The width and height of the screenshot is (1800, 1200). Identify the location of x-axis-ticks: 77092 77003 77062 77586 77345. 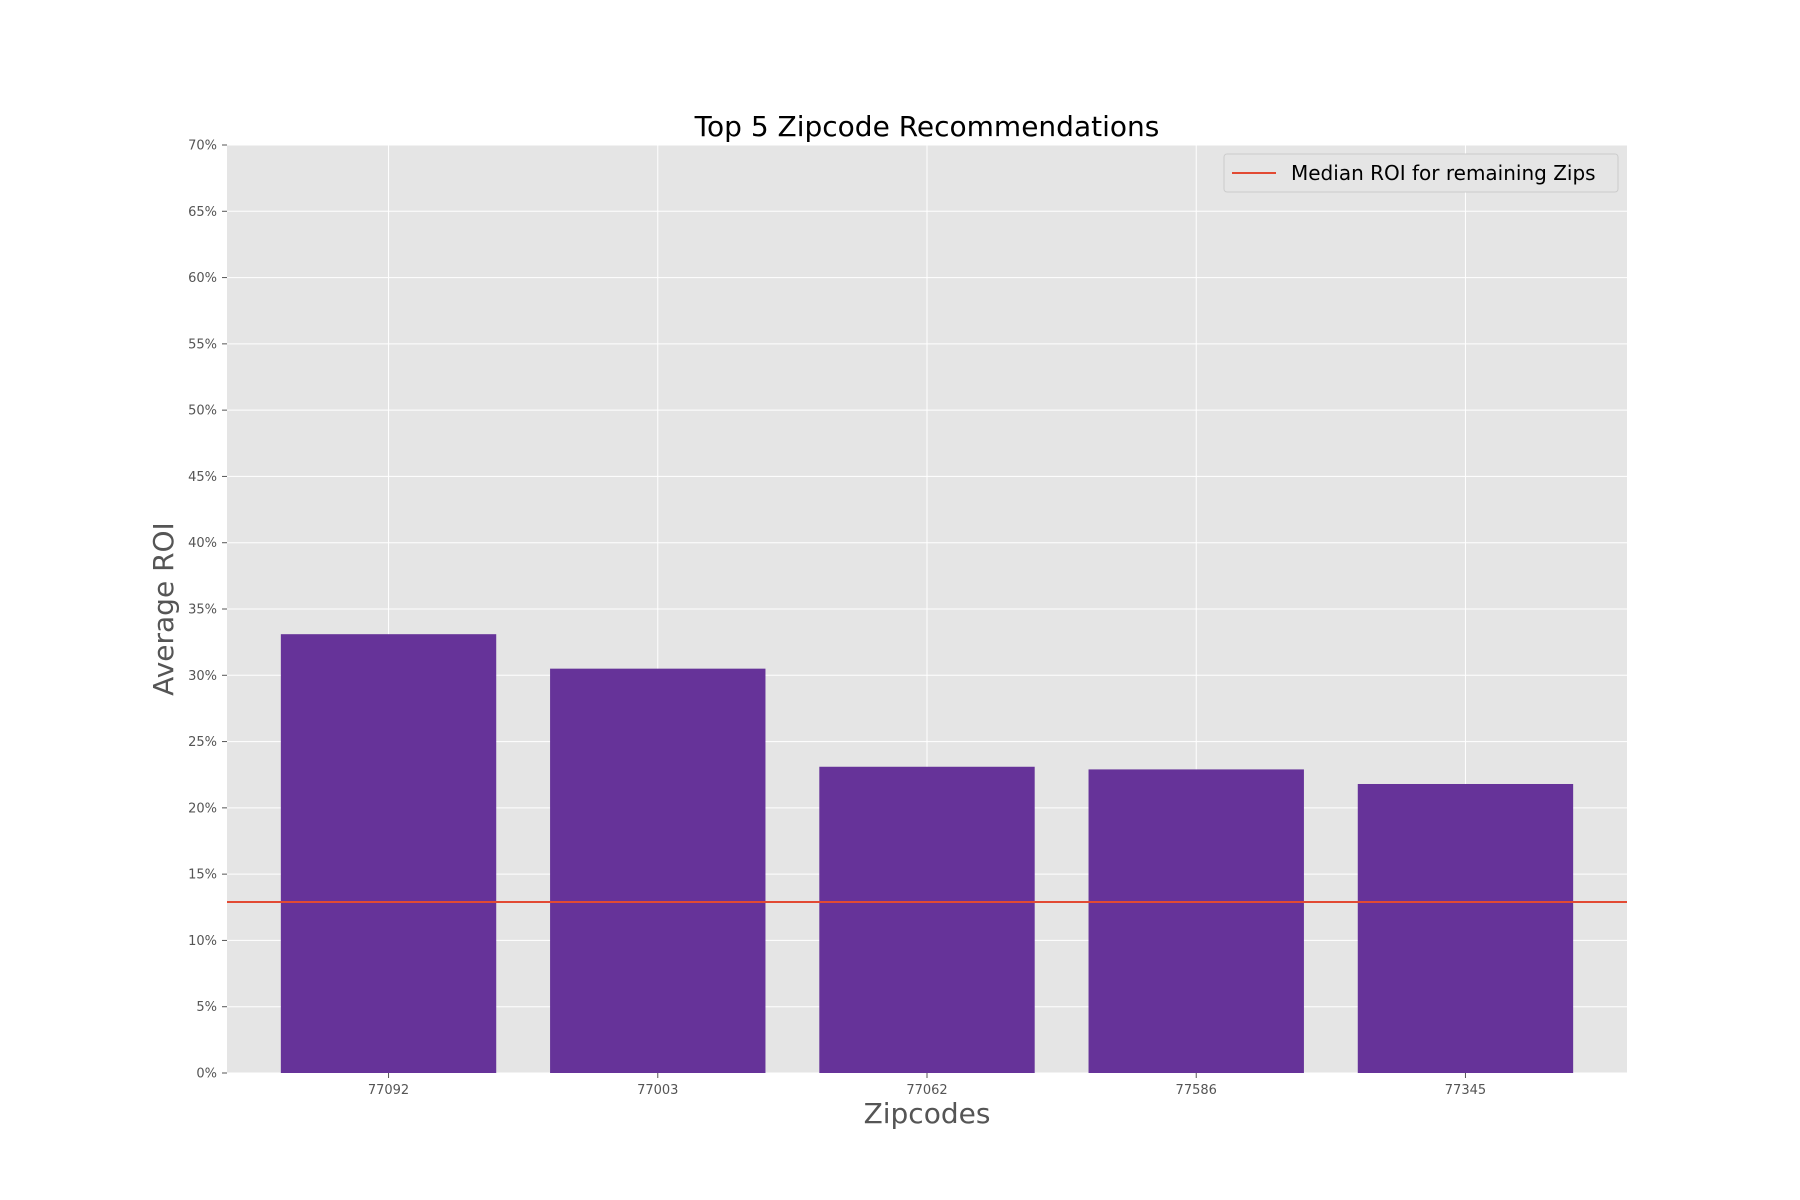
(927, 1085).